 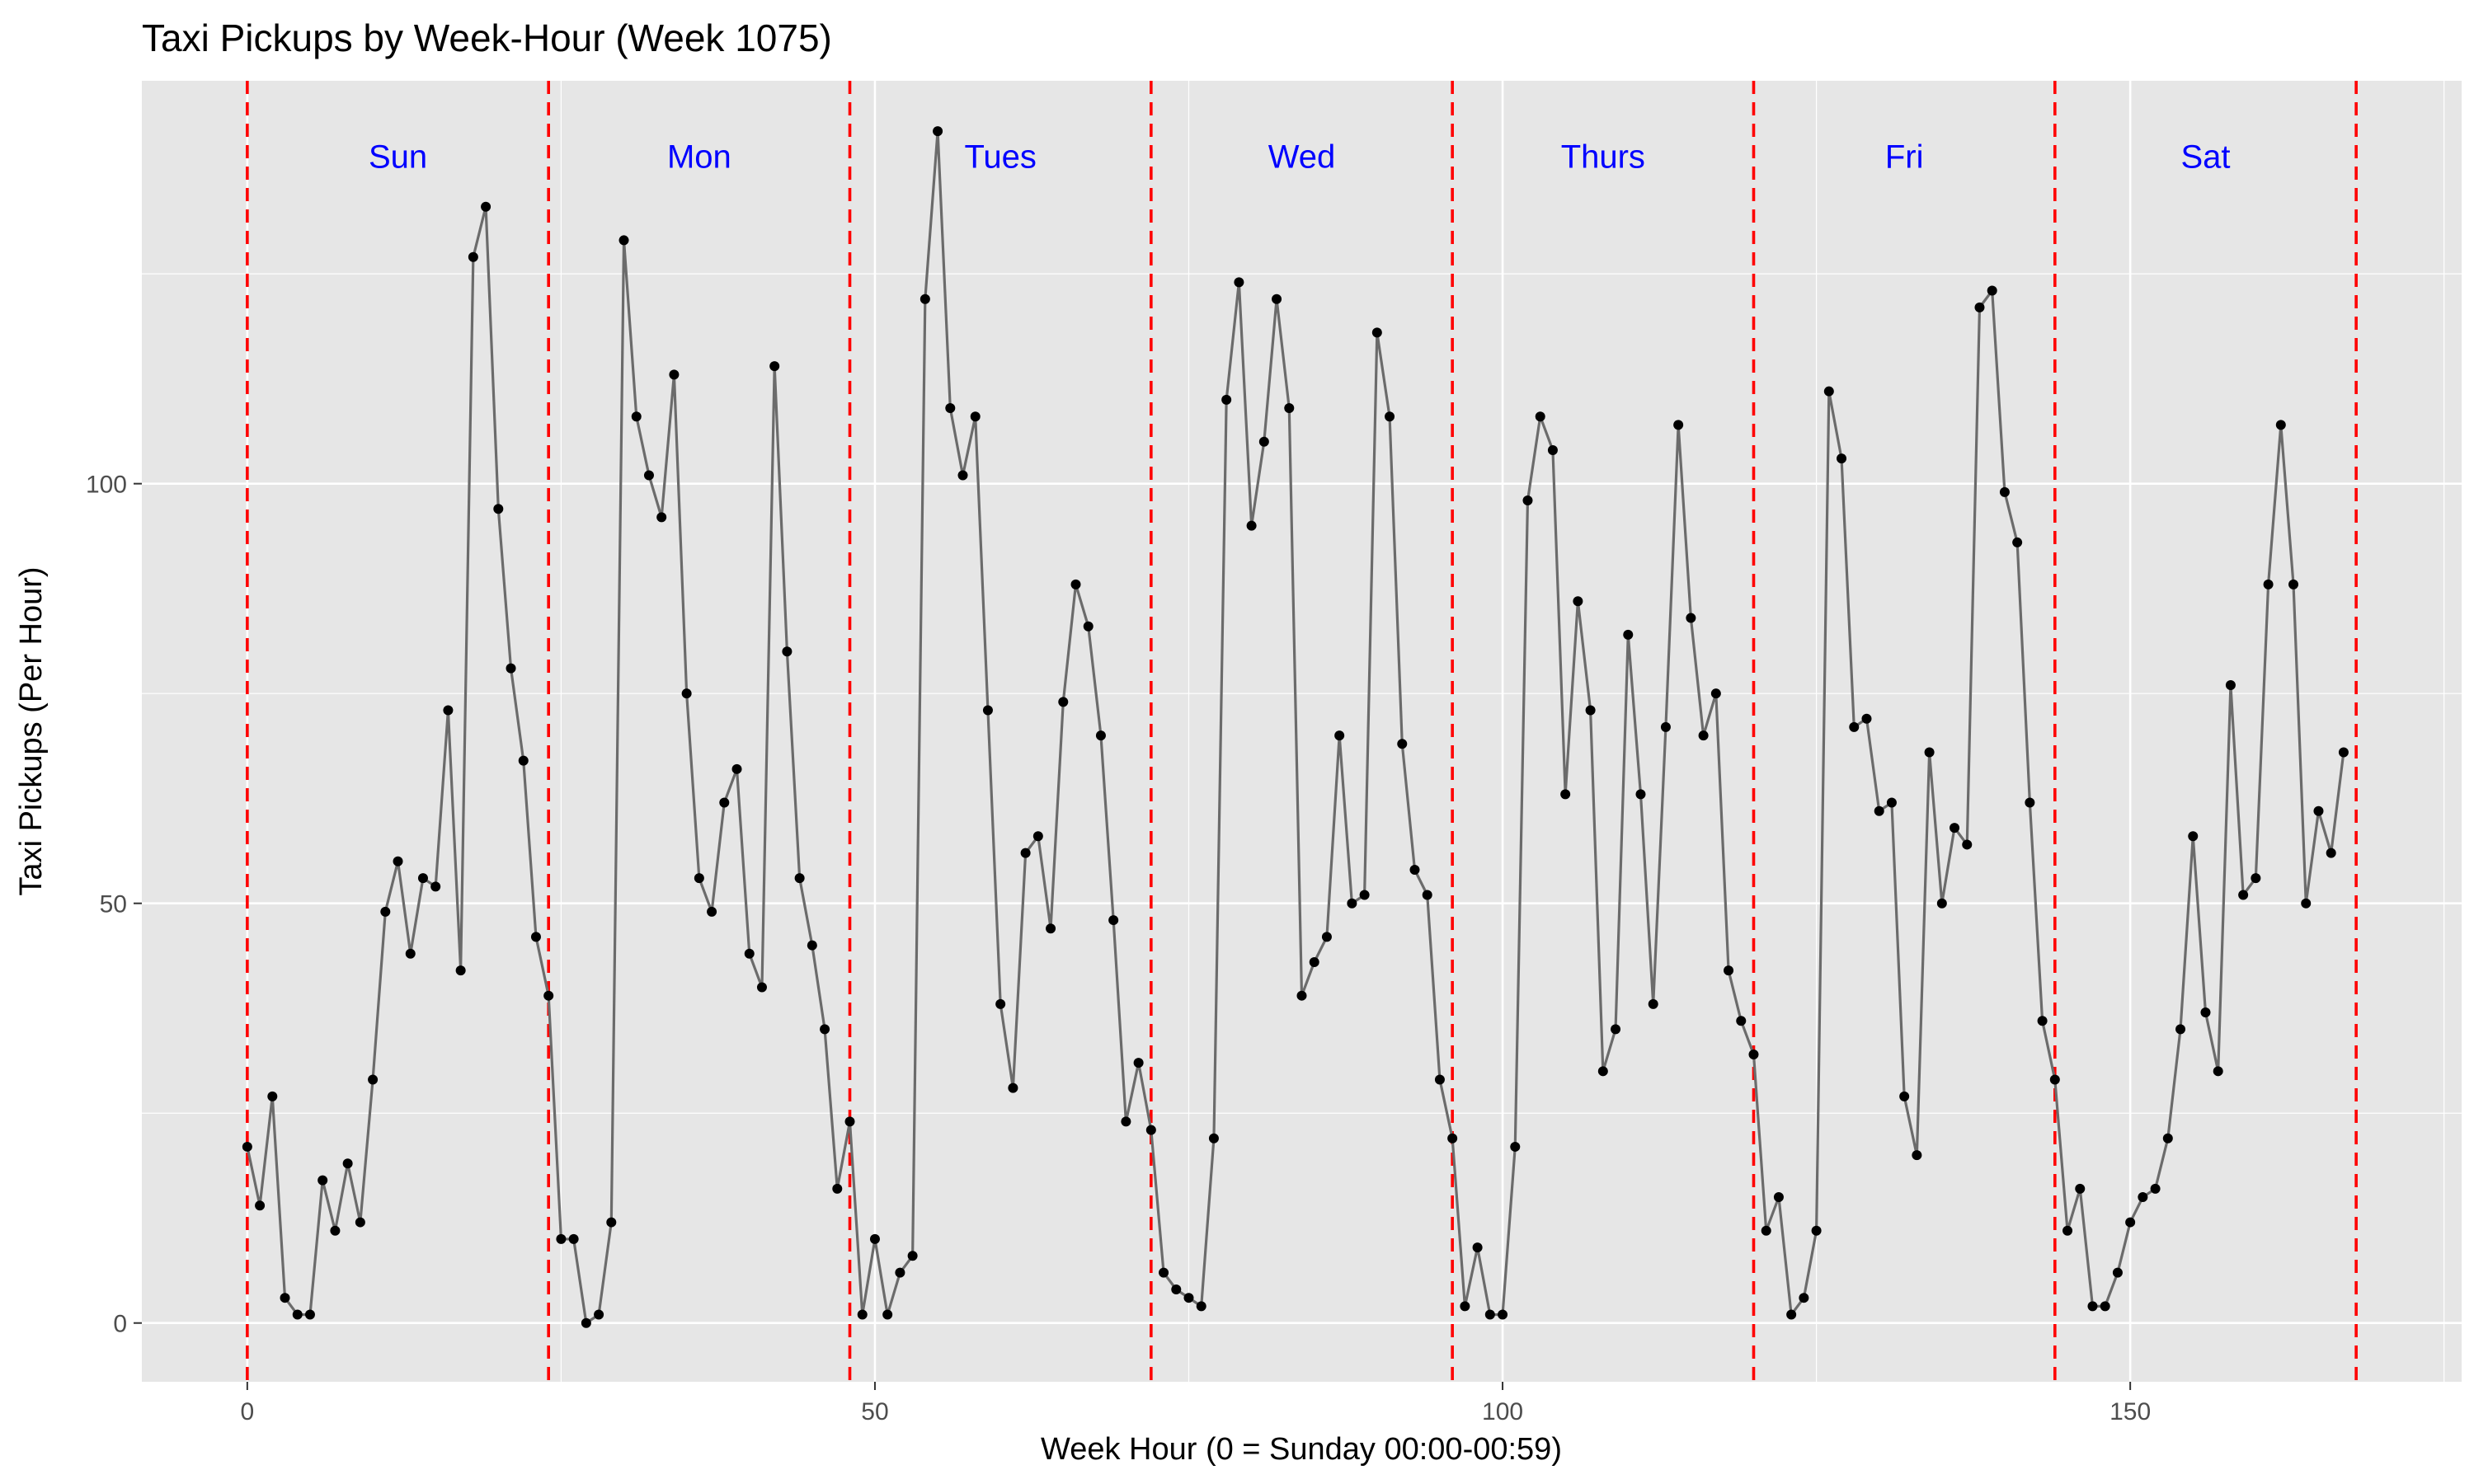 What do you see at coordinates (1603, 157) in the screenshot?
I see `day-label: Thurs` at bounding box center [1603, 157].